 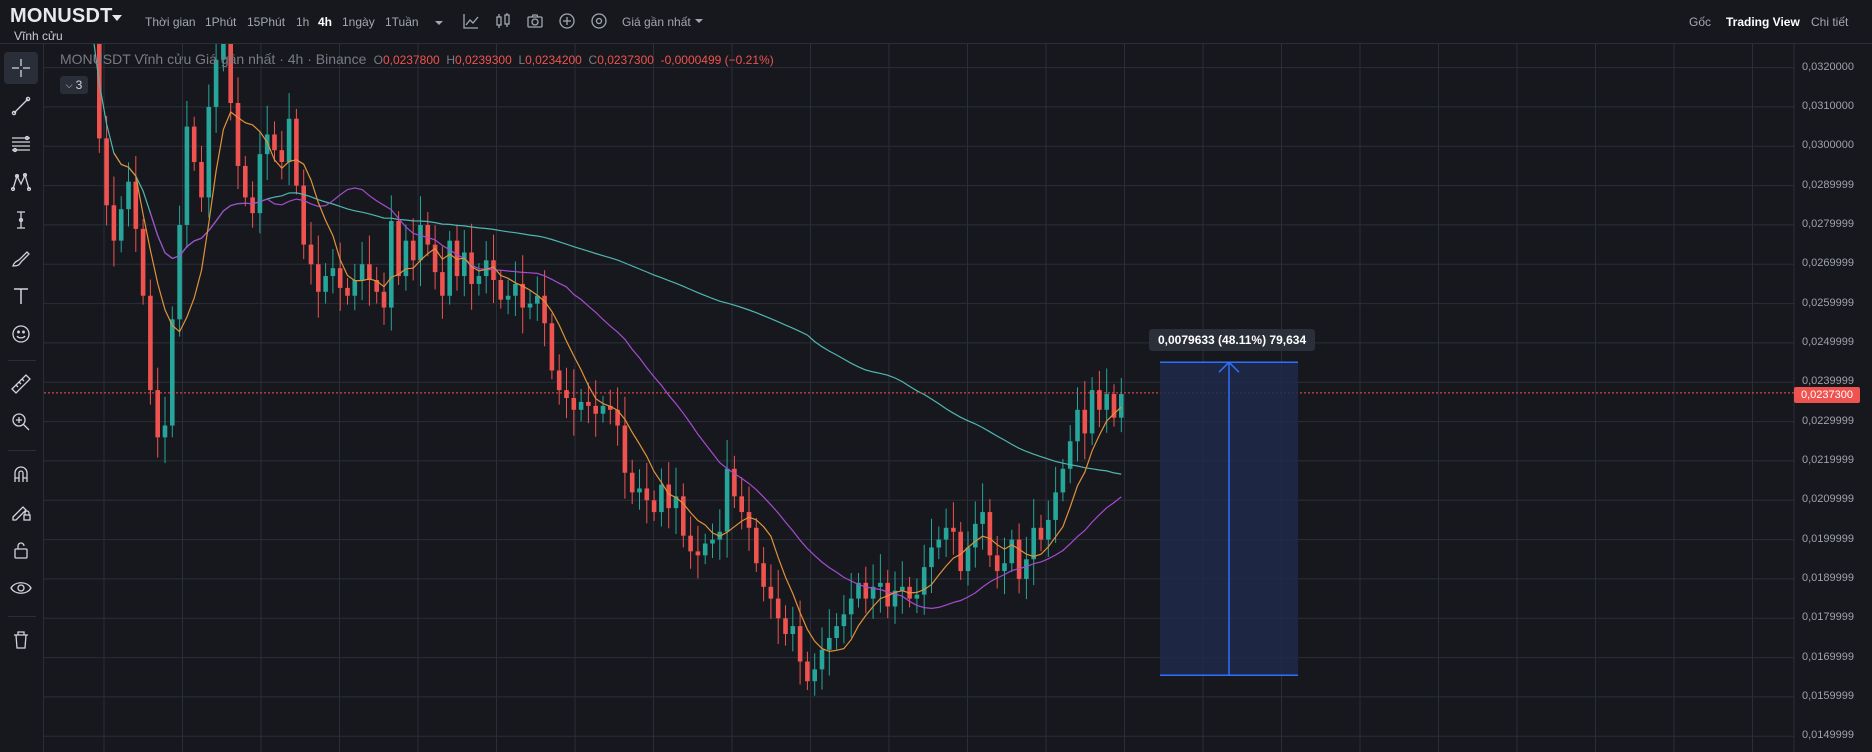 I want to click on camera-icon, so click(x=535, y=21).